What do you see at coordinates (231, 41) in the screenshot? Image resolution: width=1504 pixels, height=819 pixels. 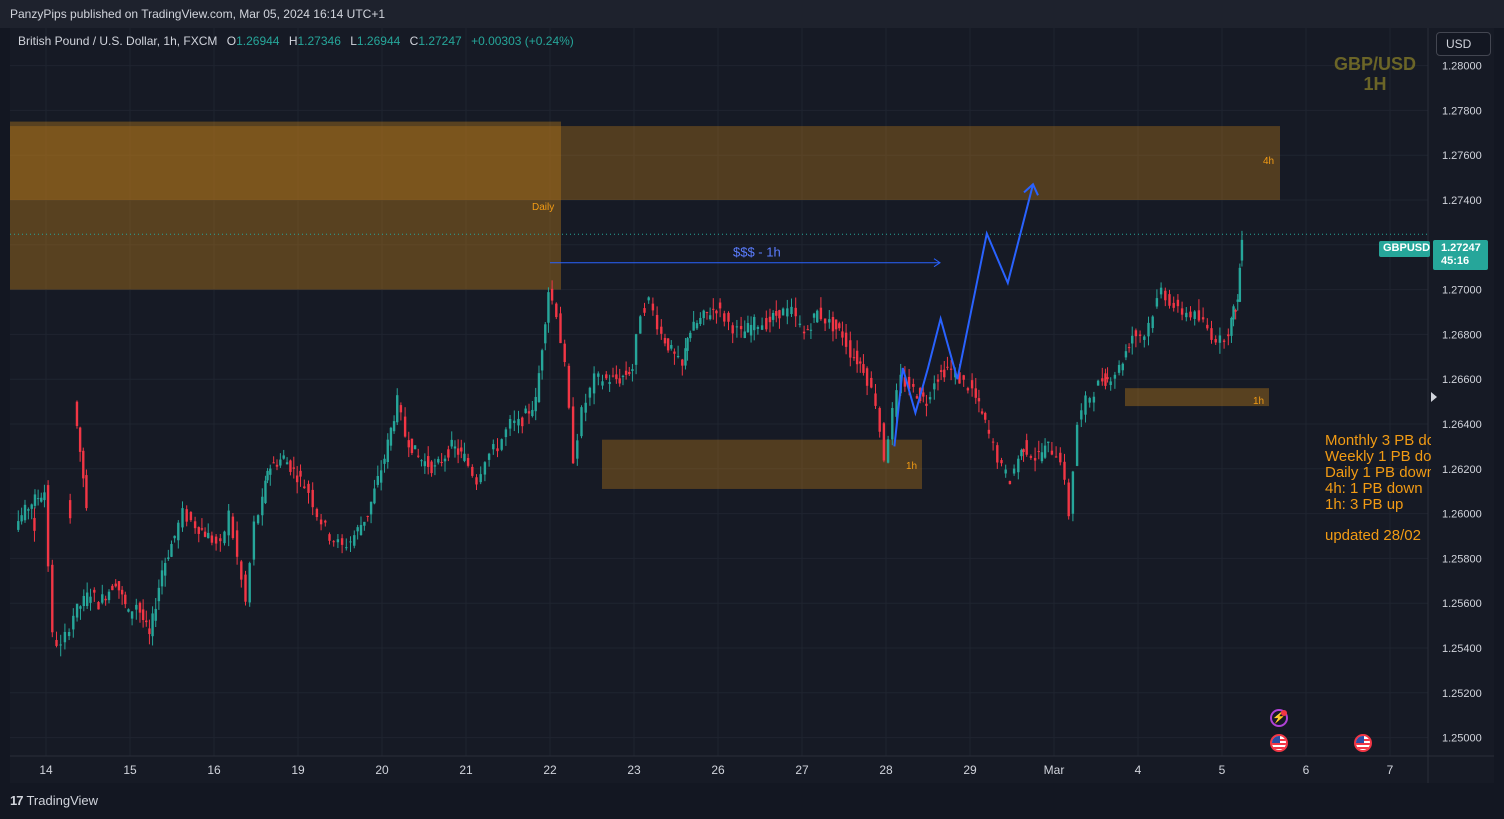 I see `open-label: O` at bounding box center [231, 41].